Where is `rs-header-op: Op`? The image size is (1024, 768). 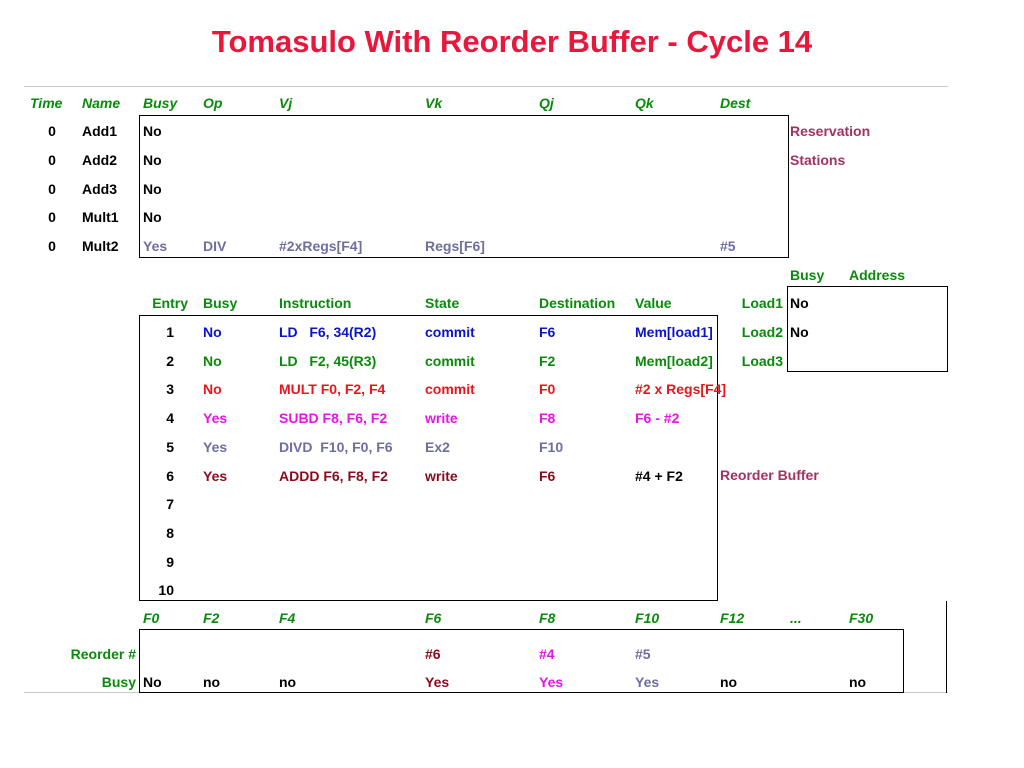
rs-header-op: Op is located at coordinates (213, 103).